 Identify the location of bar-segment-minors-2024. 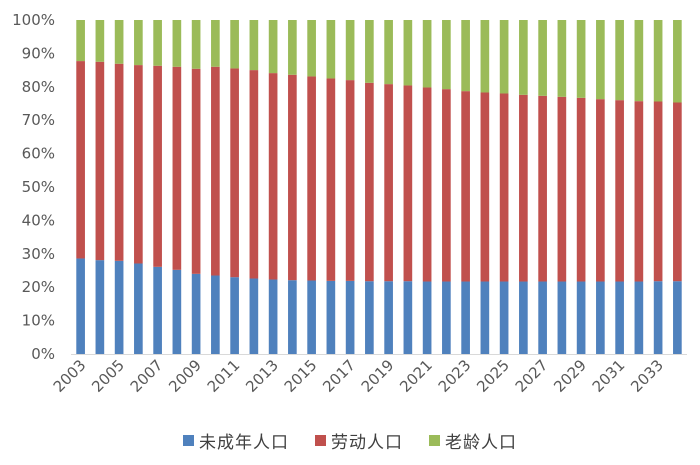
(485, 317).